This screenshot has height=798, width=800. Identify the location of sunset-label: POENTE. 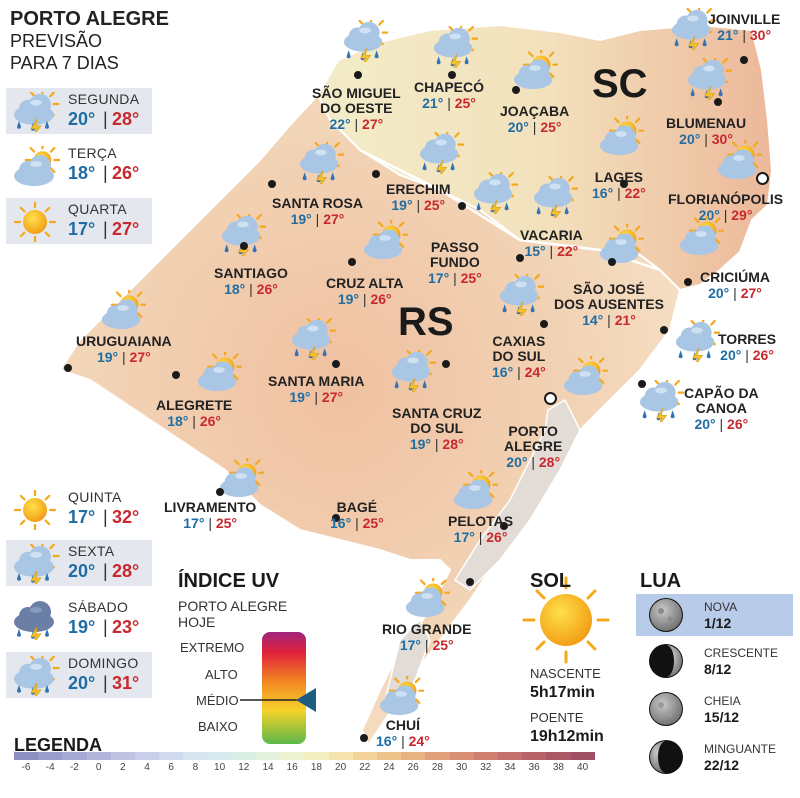
(557, 717).